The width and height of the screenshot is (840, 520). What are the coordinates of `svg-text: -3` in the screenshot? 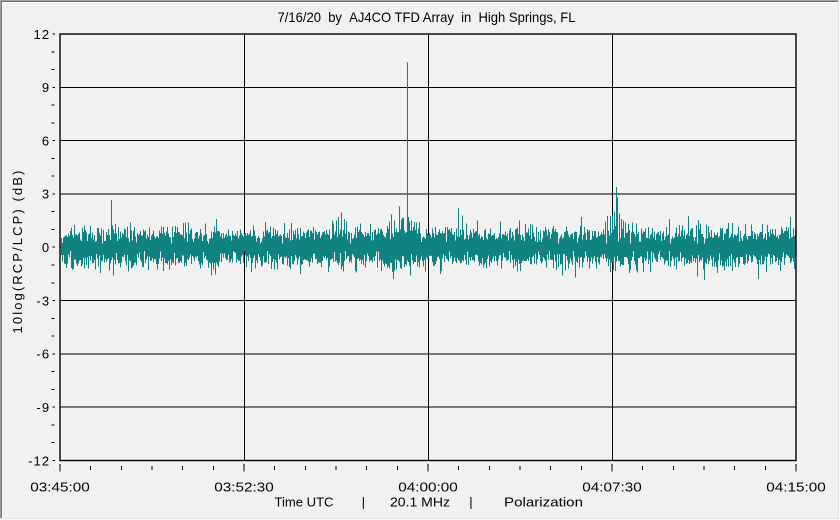 It's located at (43, 300).